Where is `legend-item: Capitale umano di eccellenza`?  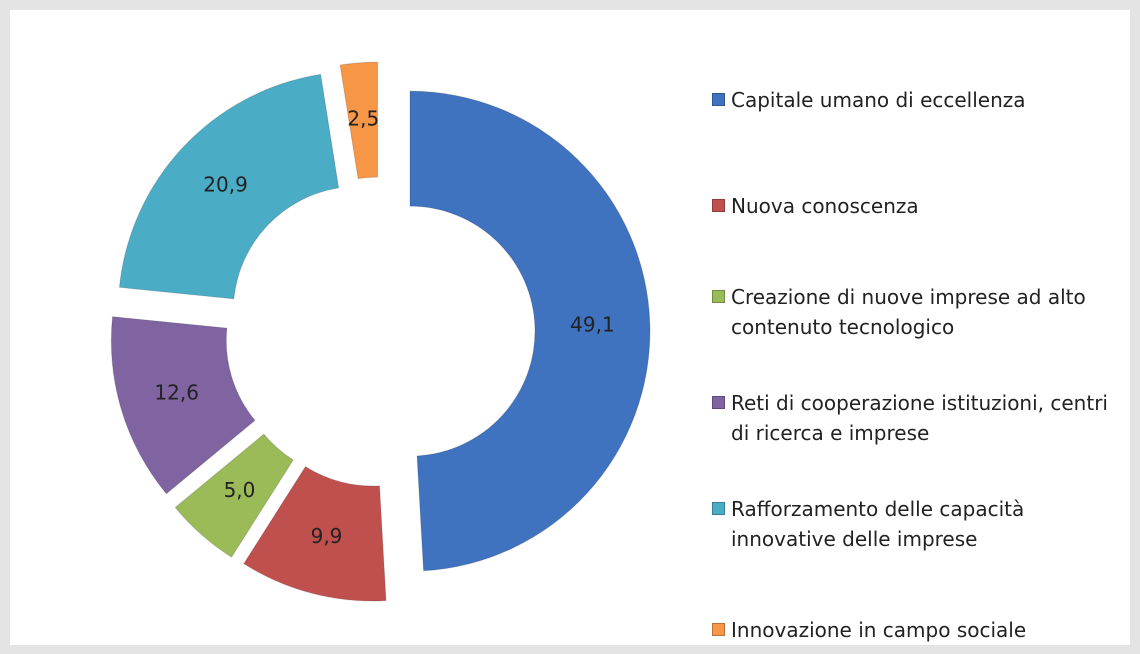
legend-item: Capitale umano di eccellenza is located at coordinates (922, 100).